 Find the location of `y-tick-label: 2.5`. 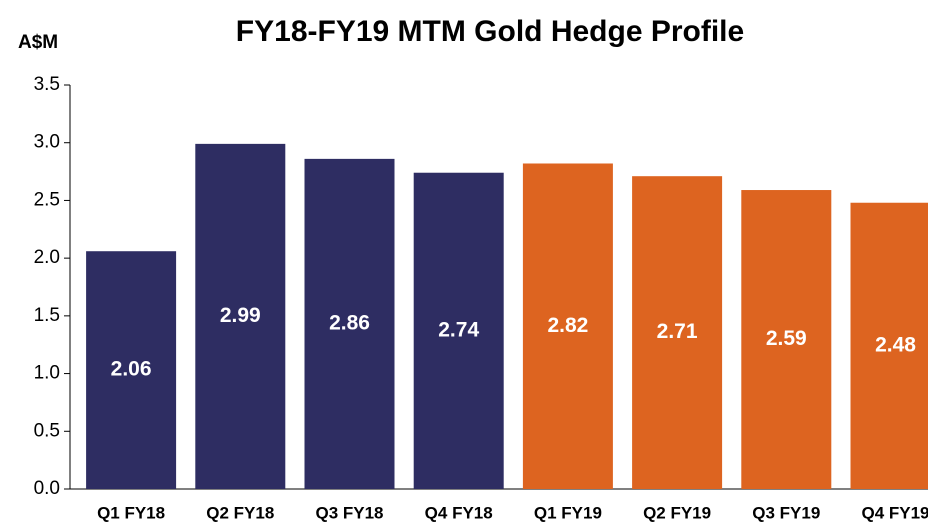

y-tick-label: 2.5 is located at coordinates (47, 199).